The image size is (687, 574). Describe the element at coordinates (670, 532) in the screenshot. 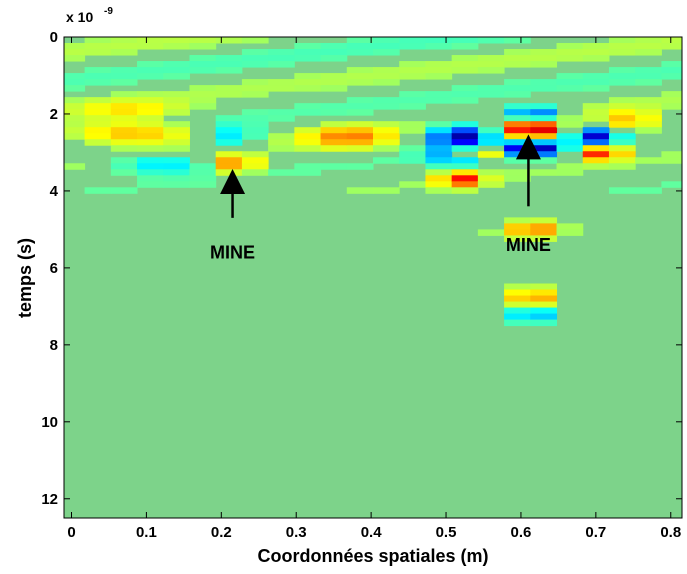

I see `x-tick-label: 0.8` at that location.